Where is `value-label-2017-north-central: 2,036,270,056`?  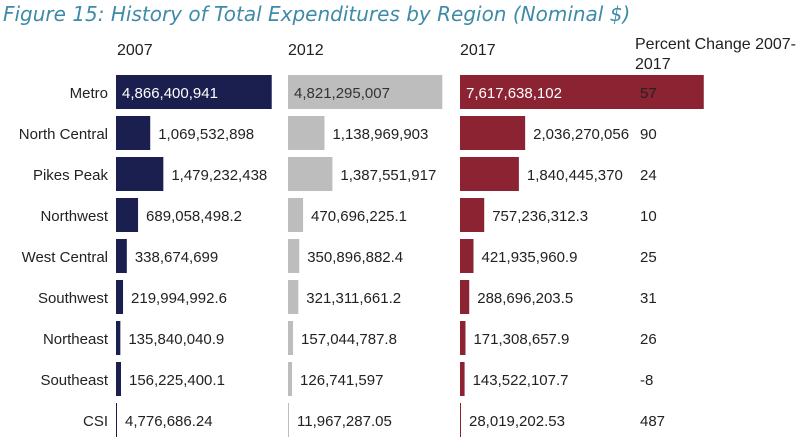
value-label-2017-north-central: 2,036,270,056 is located at coordinates (581, 134).